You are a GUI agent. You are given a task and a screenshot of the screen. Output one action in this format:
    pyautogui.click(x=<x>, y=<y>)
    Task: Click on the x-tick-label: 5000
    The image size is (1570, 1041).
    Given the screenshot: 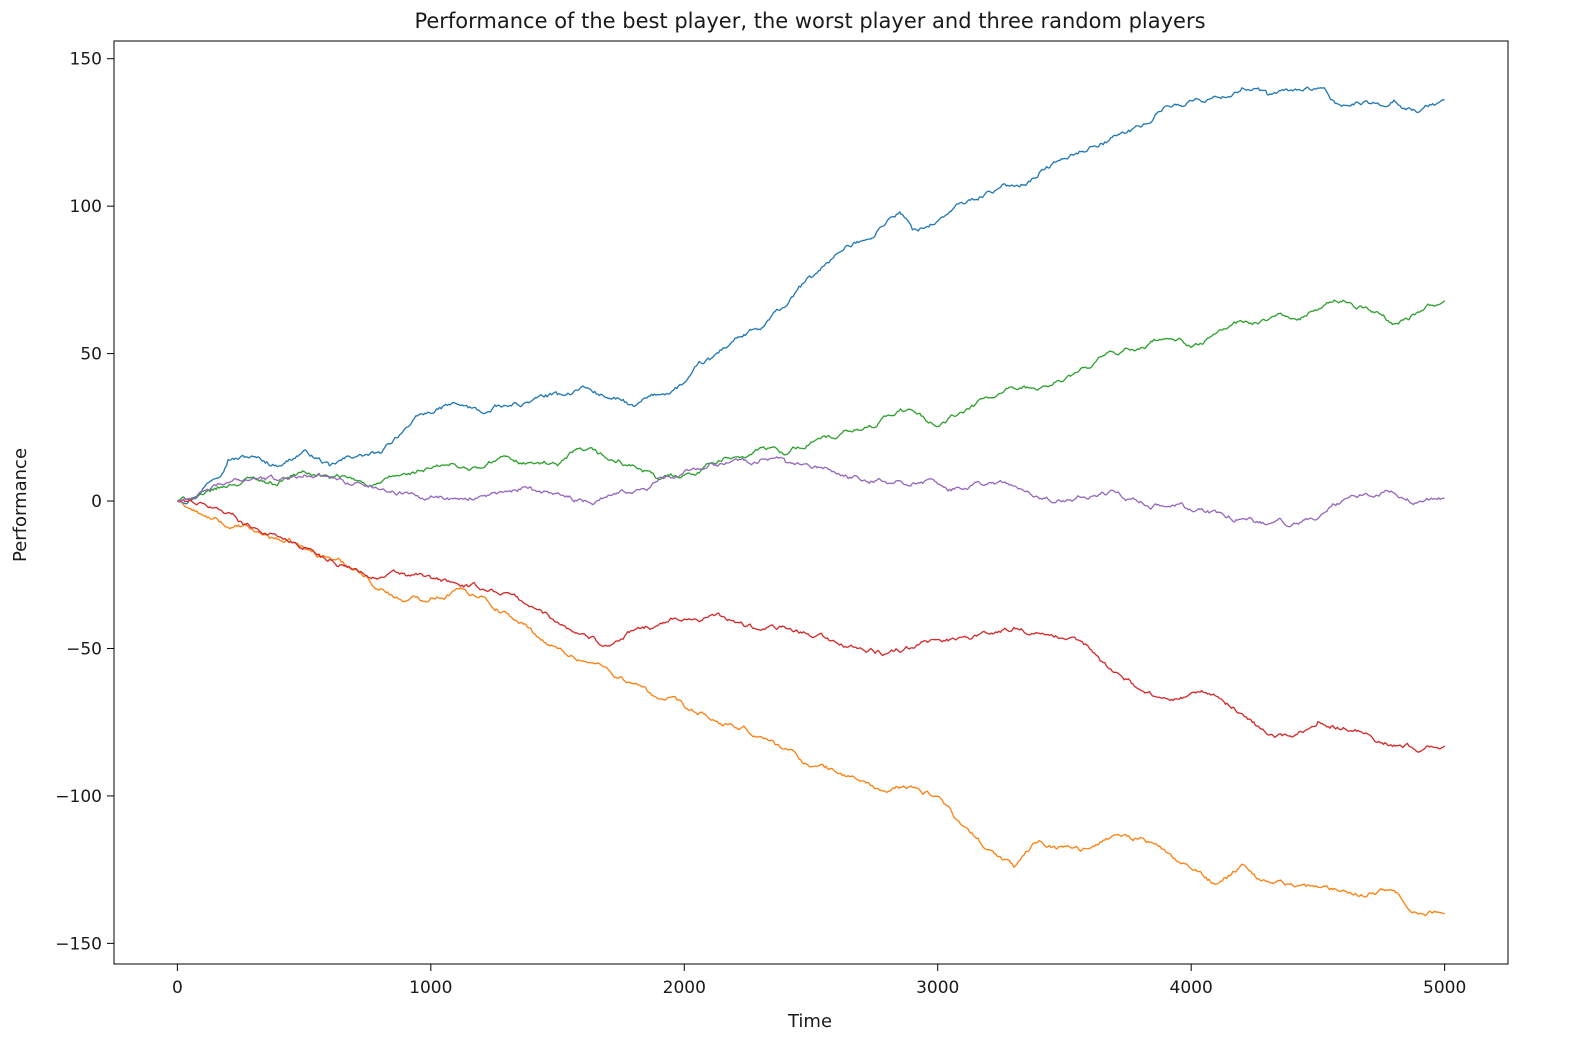 What is the action you would take?
    pyautogui.click(x=1444, y=988)
    